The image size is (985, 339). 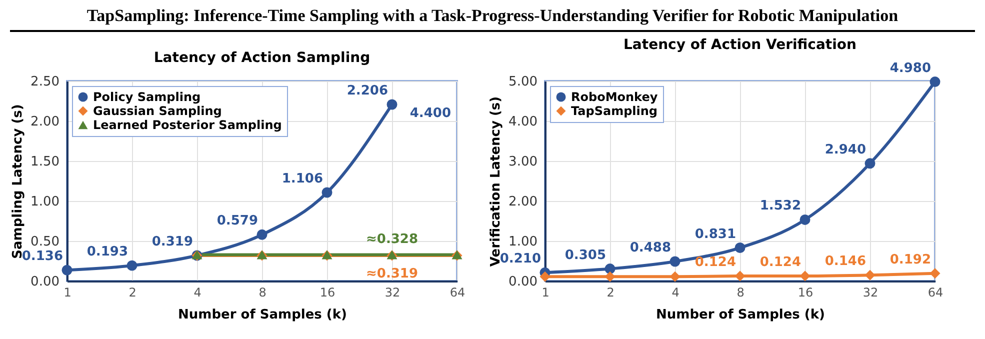 I want to click on data-label: 0.192, so click(x=910, y=260).